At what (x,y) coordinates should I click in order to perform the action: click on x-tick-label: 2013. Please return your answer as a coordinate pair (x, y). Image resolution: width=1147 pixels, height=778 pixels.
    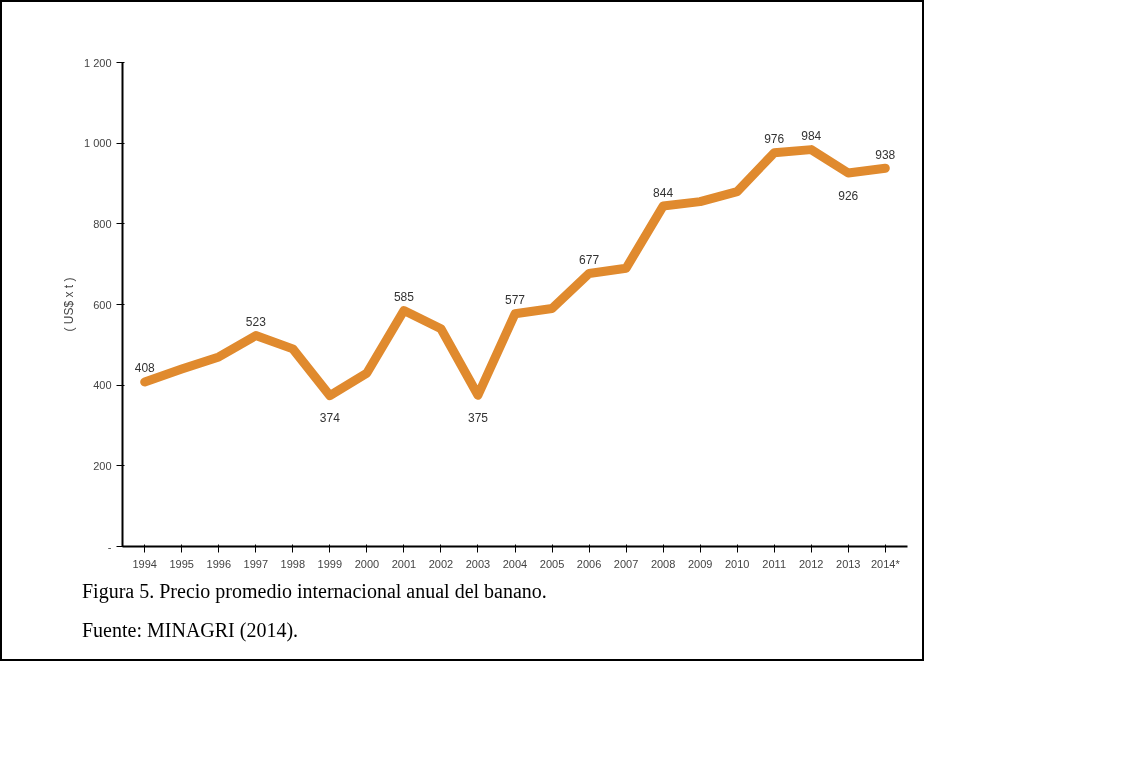
    Looking at the image, I should click on (848, 563).